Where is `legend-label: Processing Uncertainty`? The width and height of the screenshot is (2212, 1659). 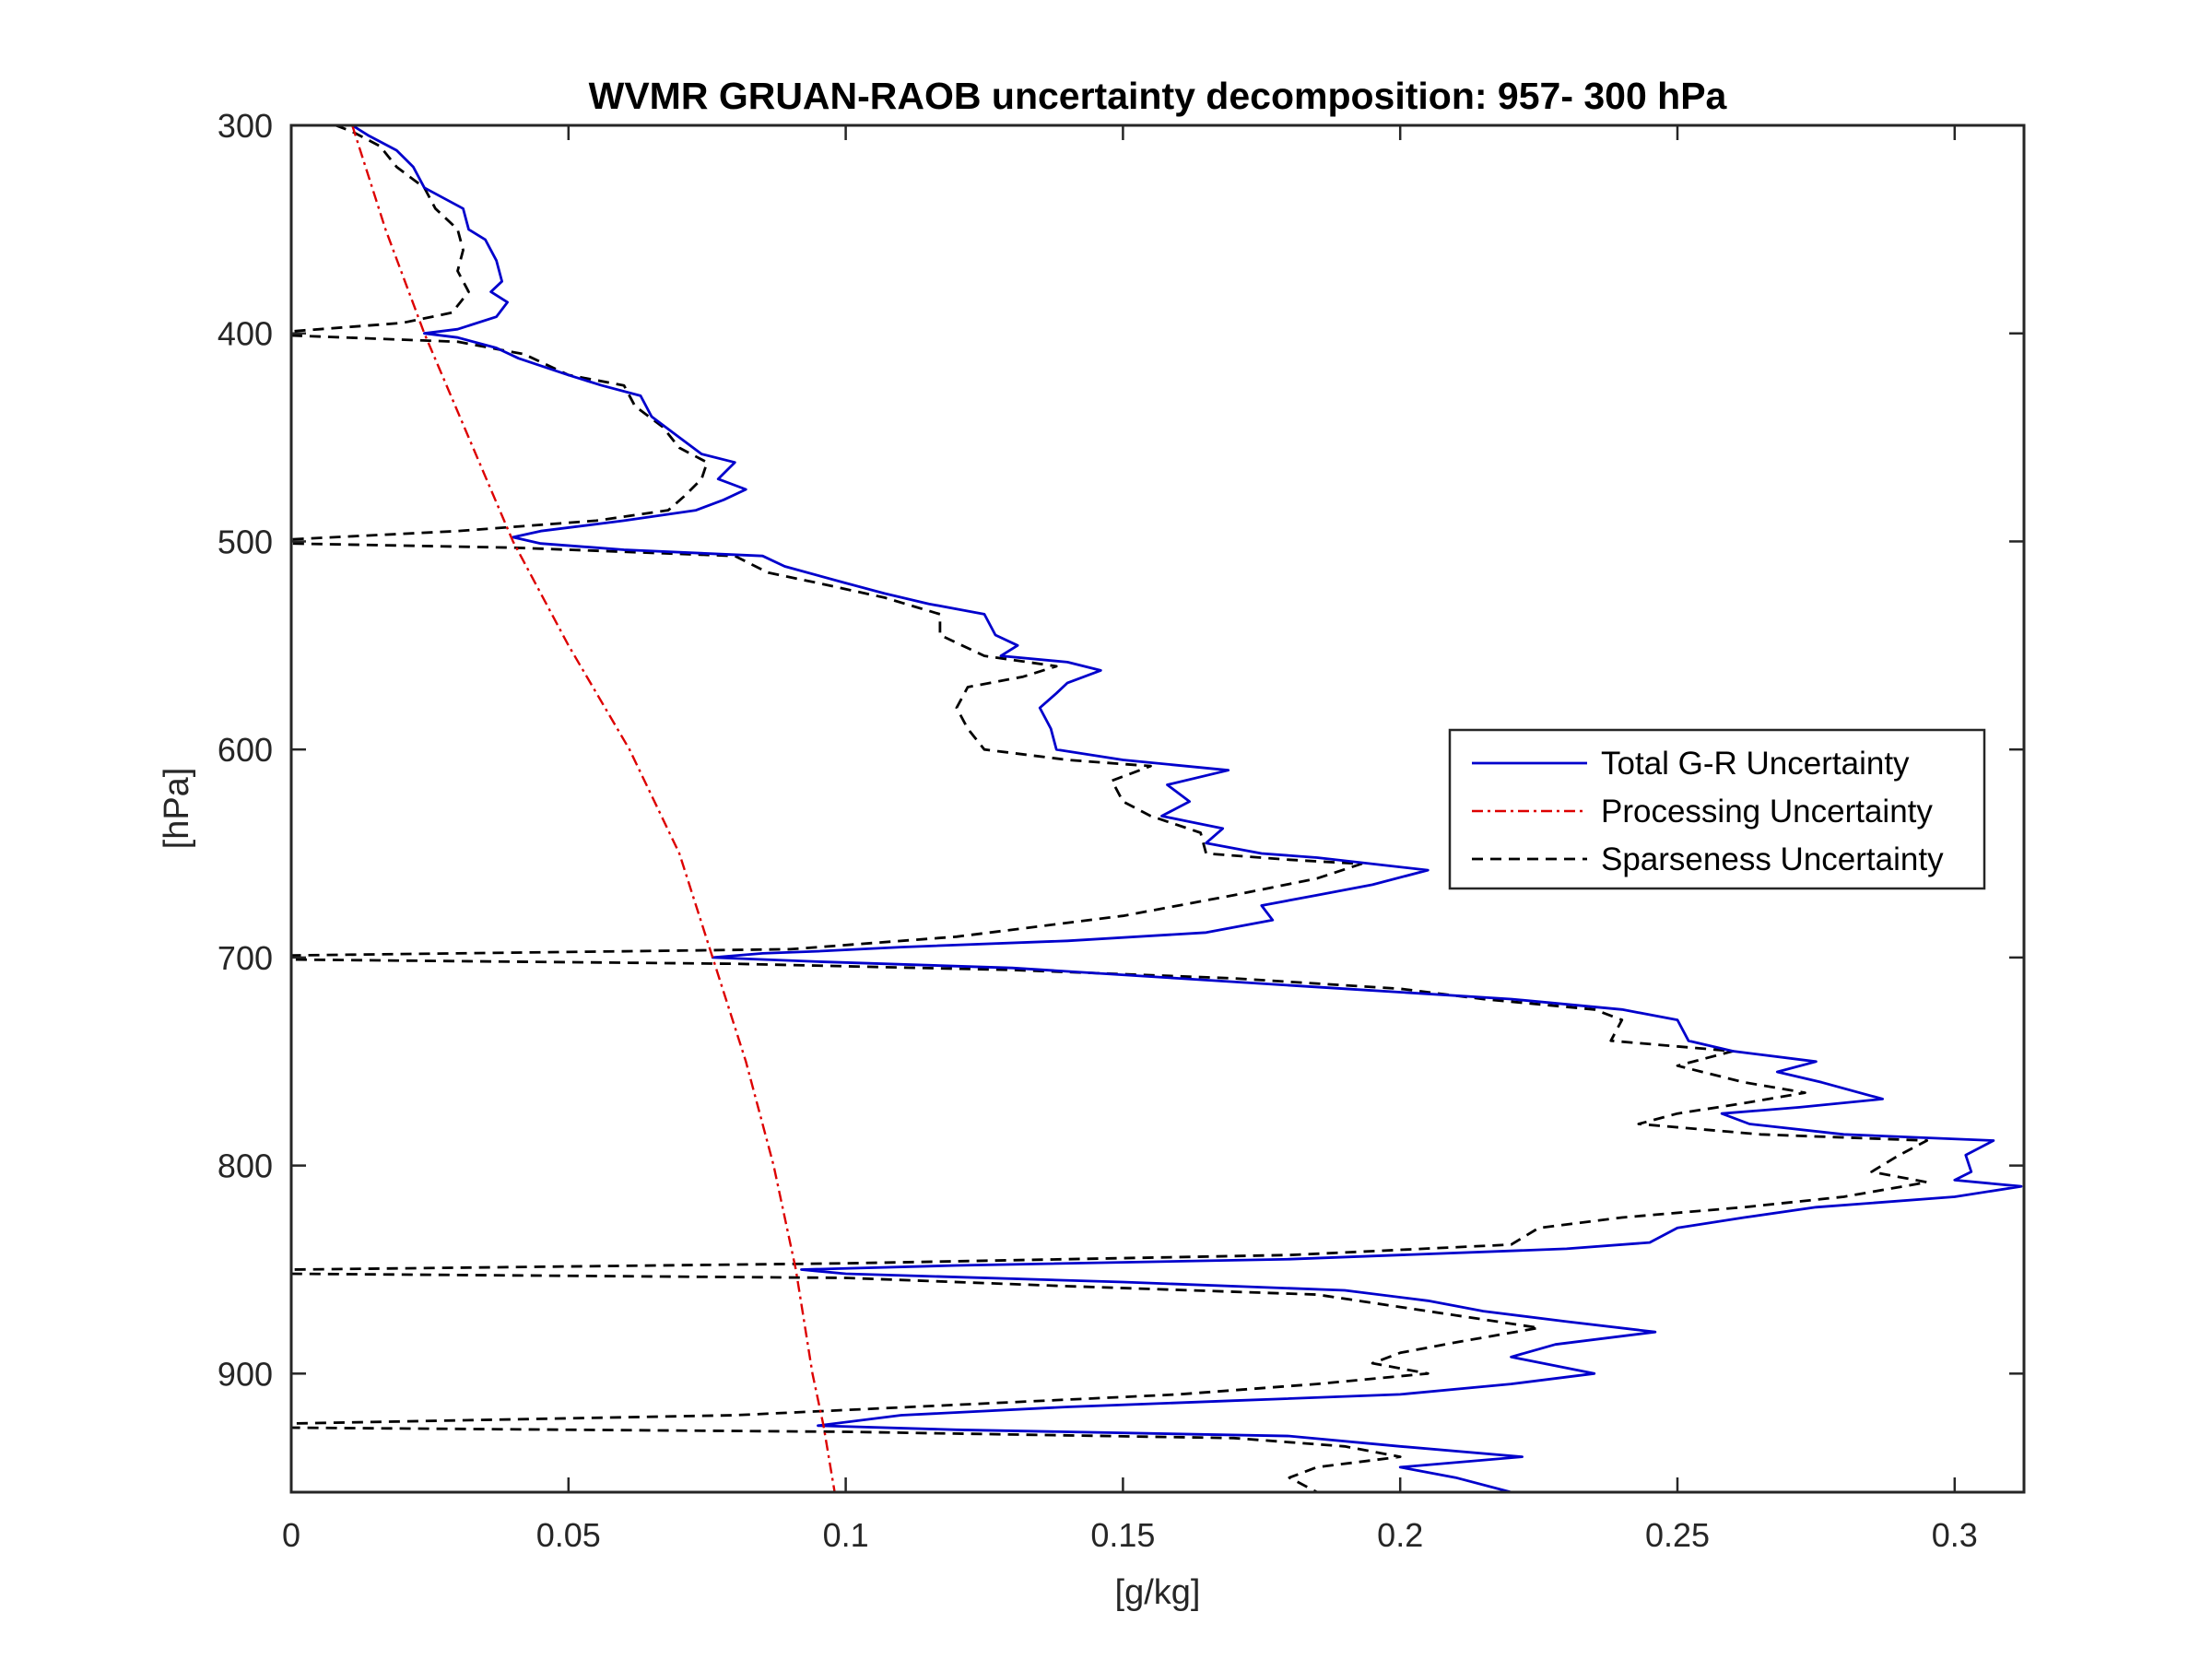 legend-label: Processing Uncertainty is located at coordinates (1767, 812).